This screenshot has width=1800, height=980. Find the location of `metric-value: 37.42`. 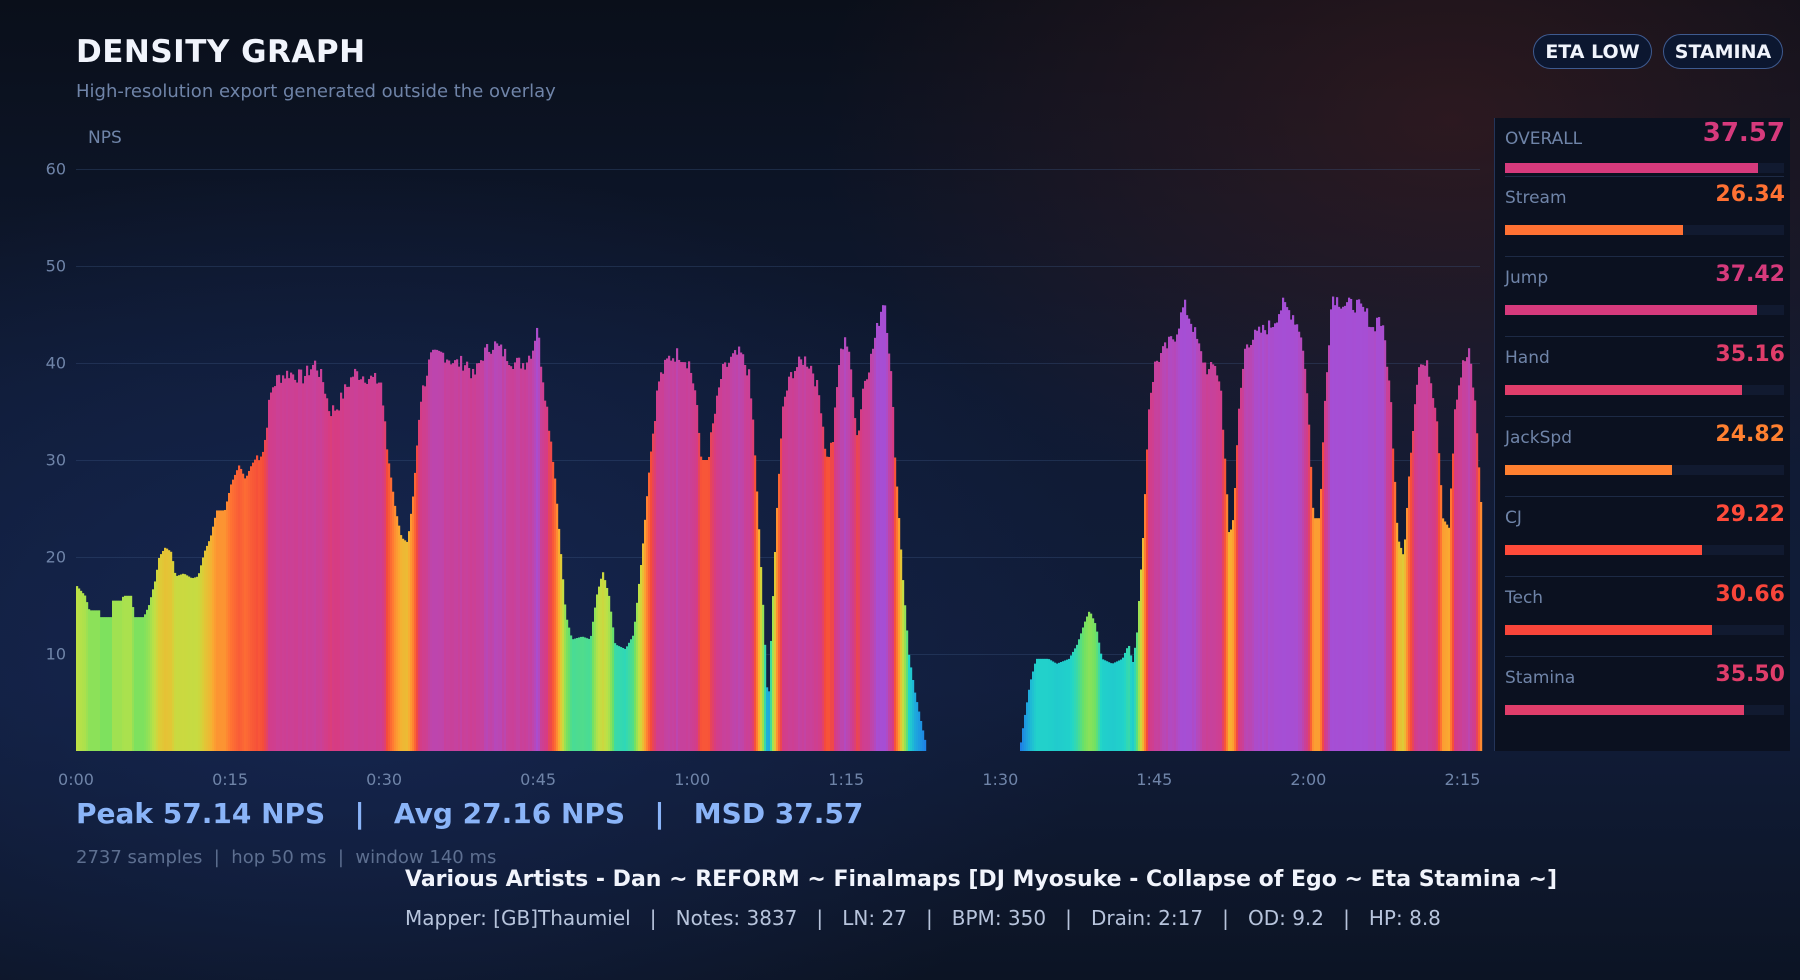

metric-value: 37.42 is located at coordinates (1750, 274).